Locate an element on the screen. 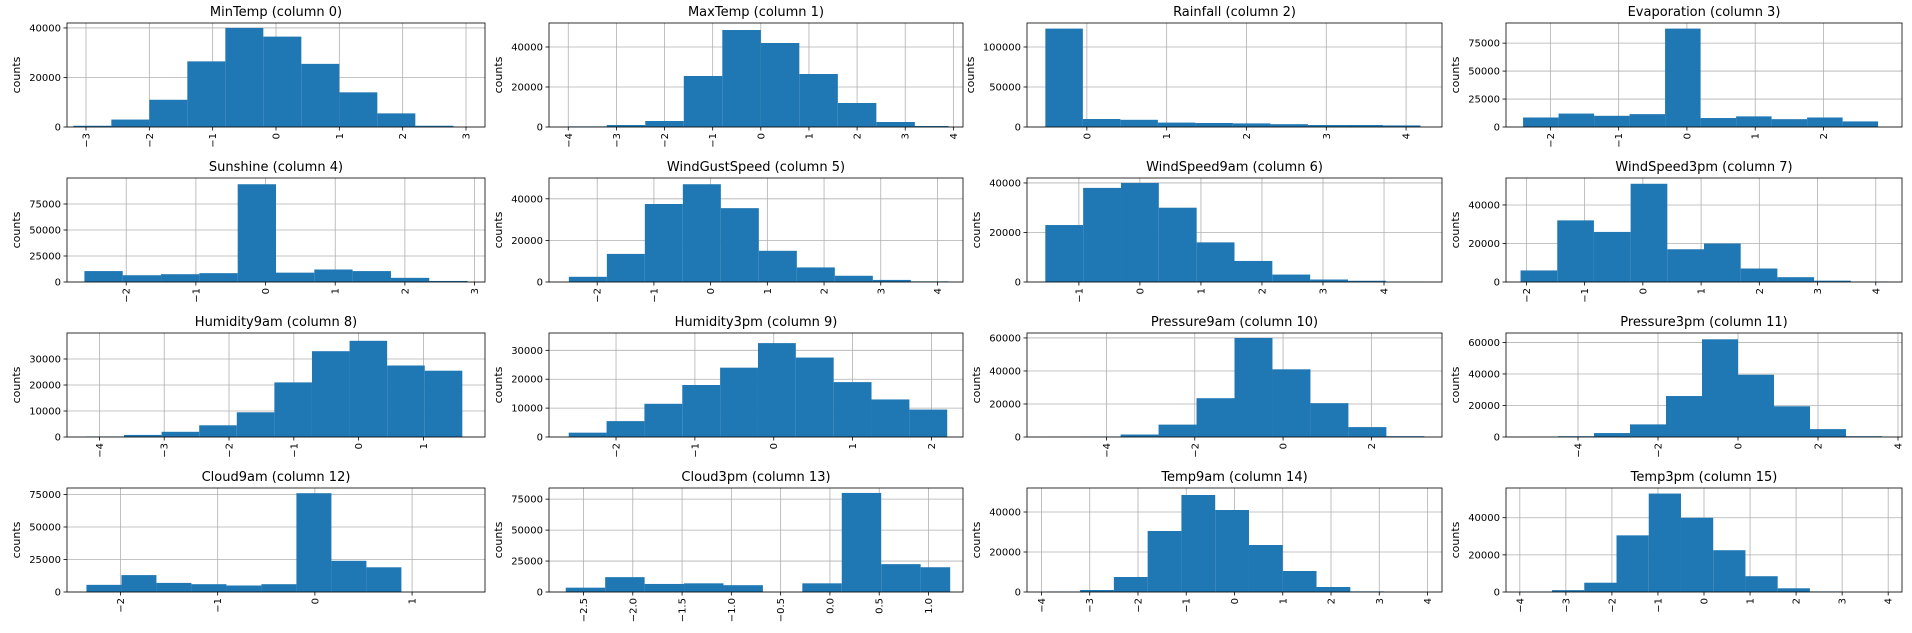 Image resolution: width=1912 pixels, height=633 pixels. humidity3pm-ytick-label-2: 20000 is located at coordinates (527, 380).